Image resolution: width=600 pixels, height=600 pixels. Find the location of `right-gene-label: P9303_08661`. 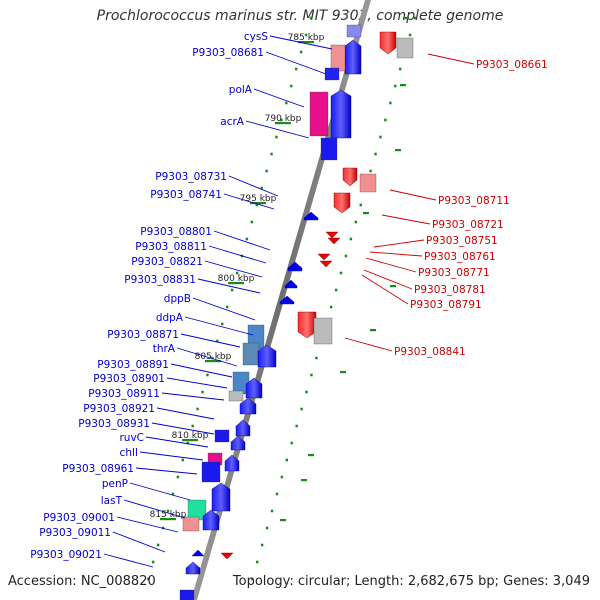

right-gene-label: P9303_08661 is located at coordinates (512, 65).